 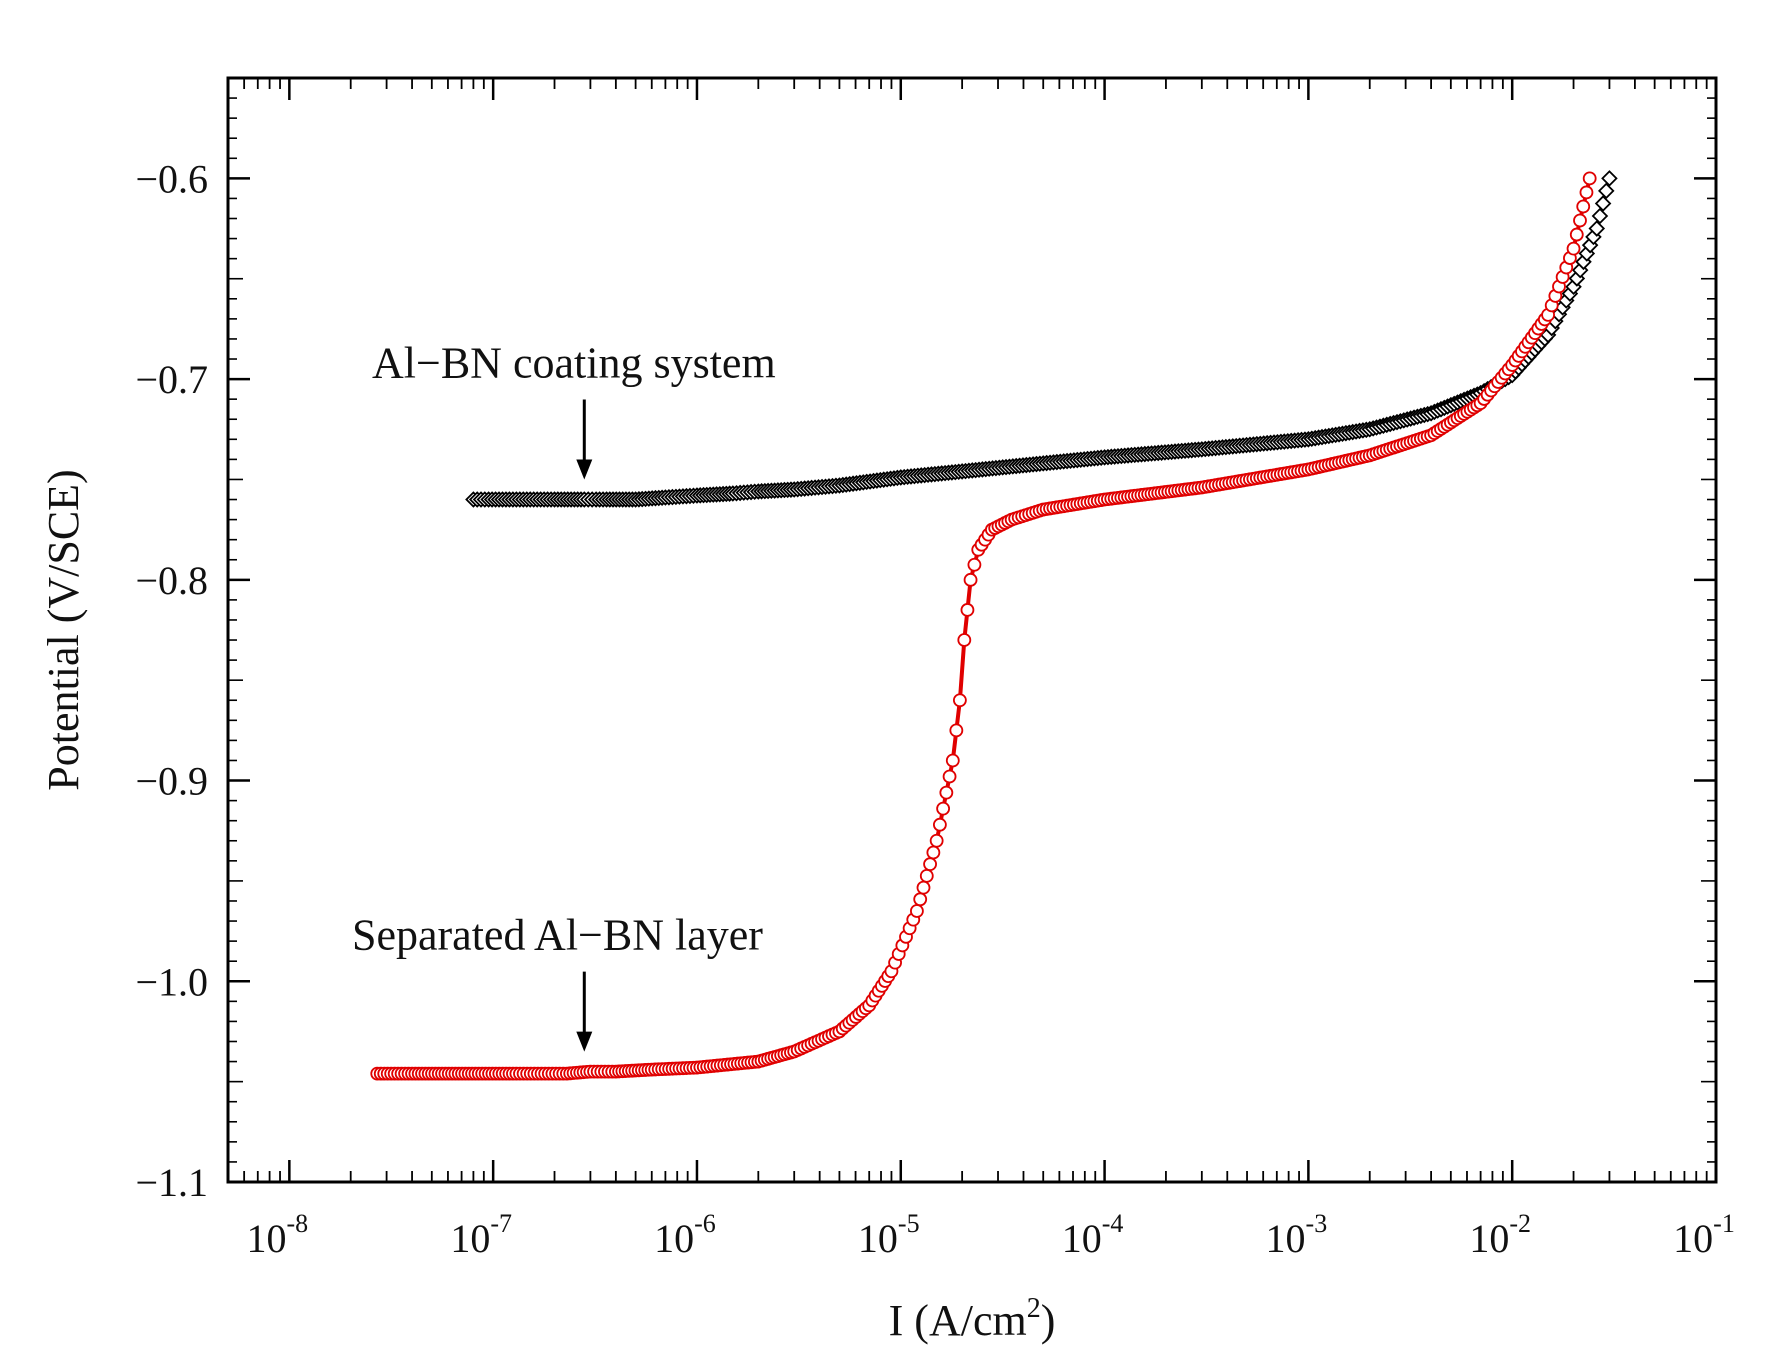 I want to click on y-tick-label: −0.9, so click(x=171, y=781).